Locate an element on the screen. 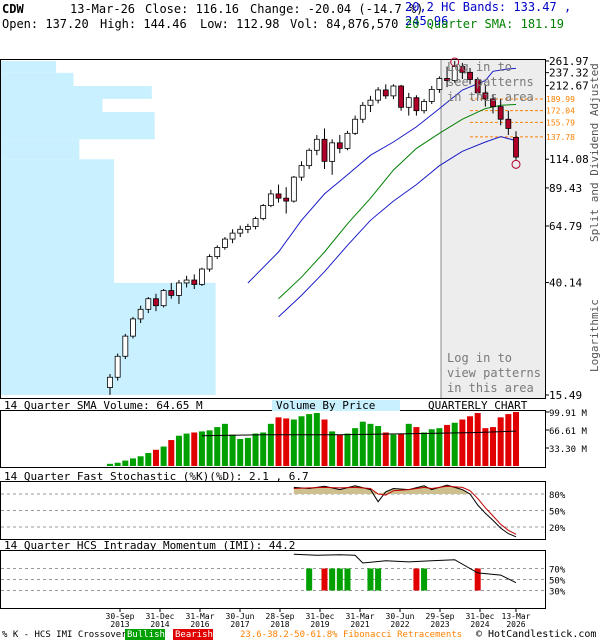 This screenshot has width=600, height=640. x-tick-year-9: 2024 is located at coordinates (479, 624).